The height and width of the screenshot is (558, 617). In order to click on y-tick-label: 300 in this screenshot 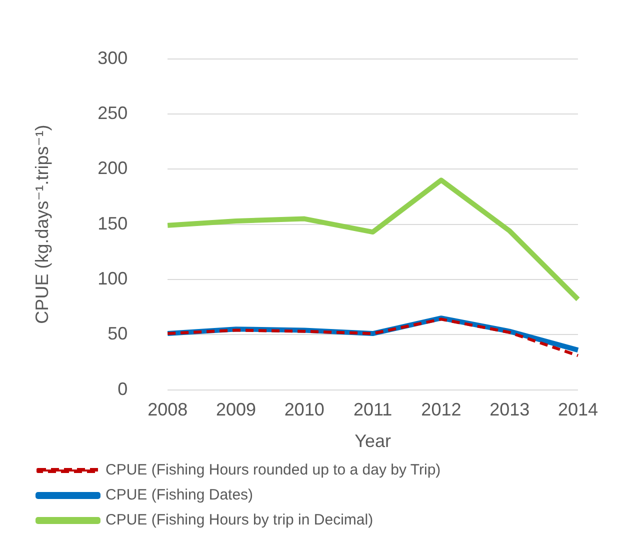, I will do `click(113, 58)`.